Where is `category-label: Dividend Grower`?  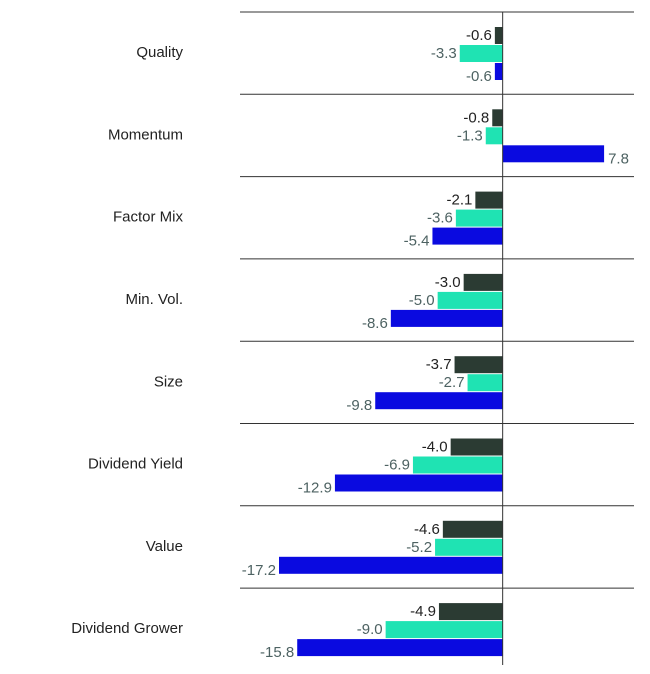
category-label: Dividend Grower is located at coordinates (127, 628).